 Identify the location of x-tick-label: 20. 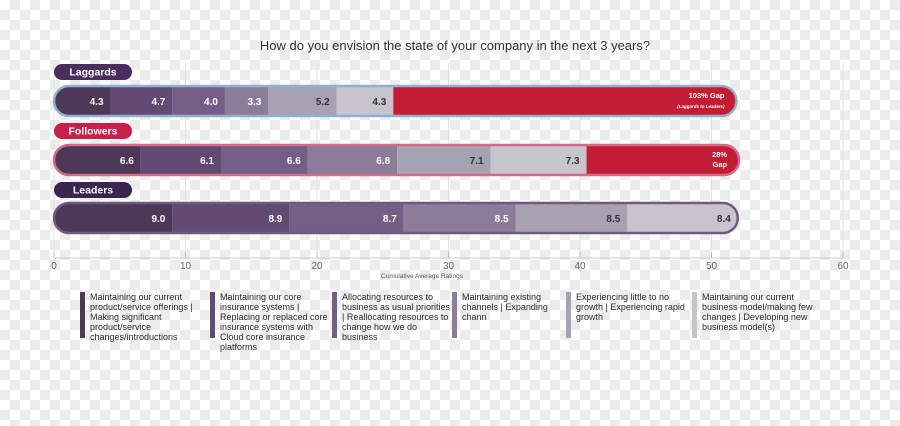
(317, 266).